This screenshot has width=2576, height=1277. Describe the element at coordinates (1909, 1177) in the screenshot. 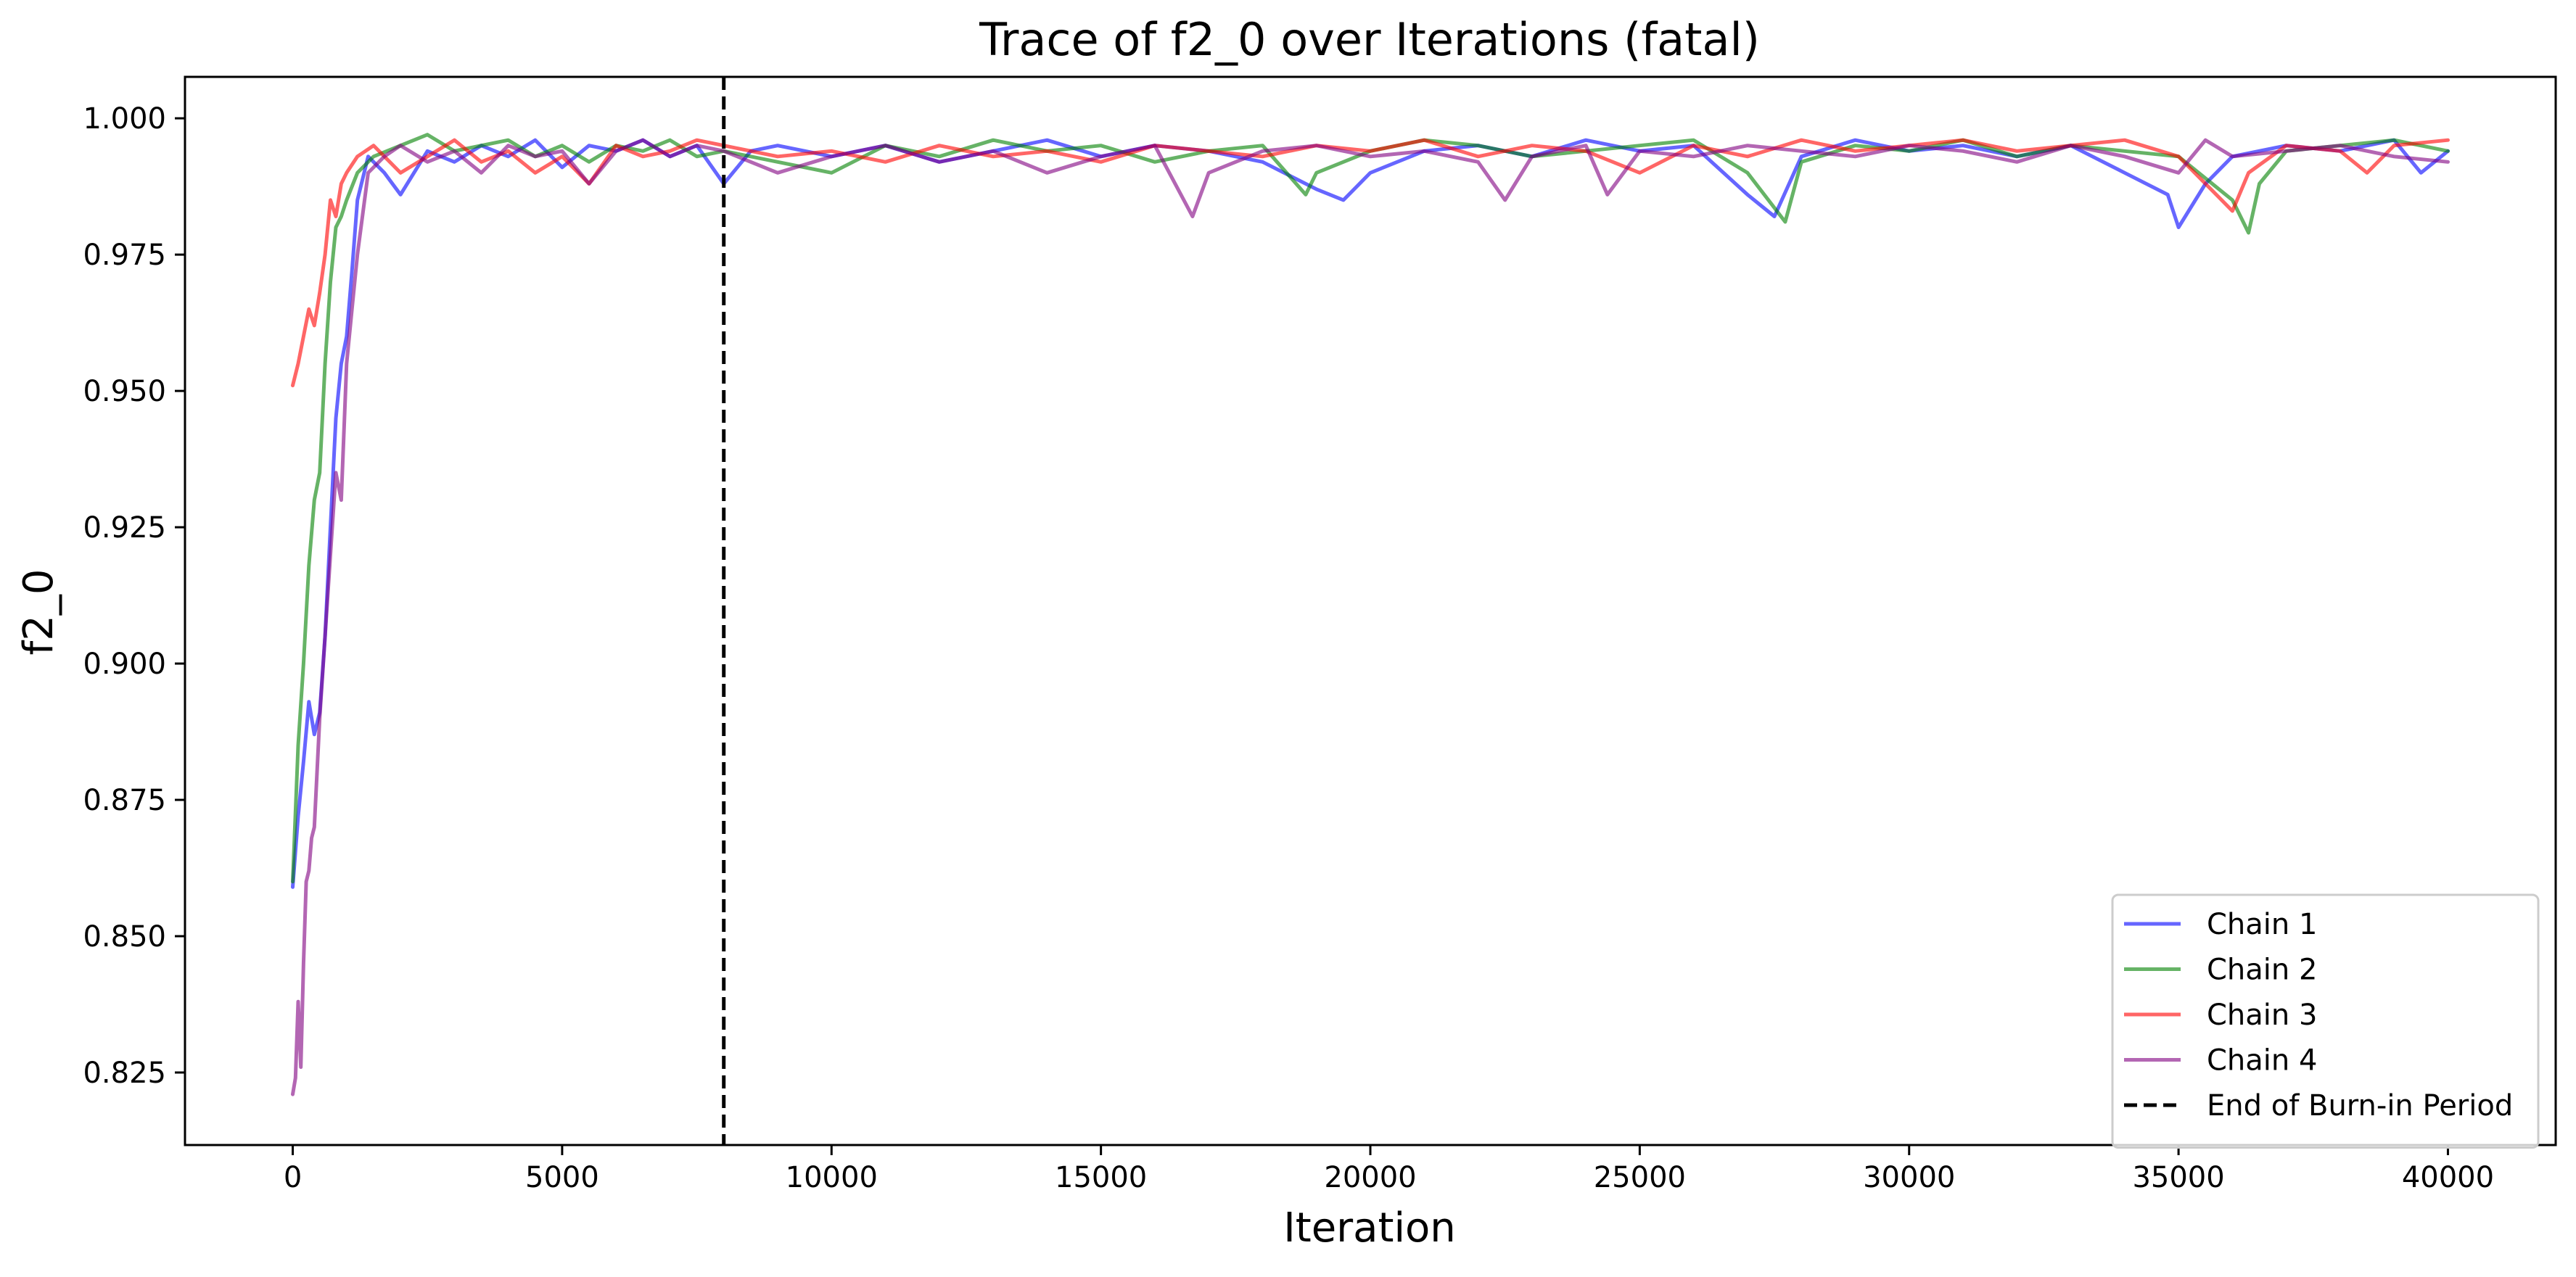

I see `x-tick-label: 30000` at that location.